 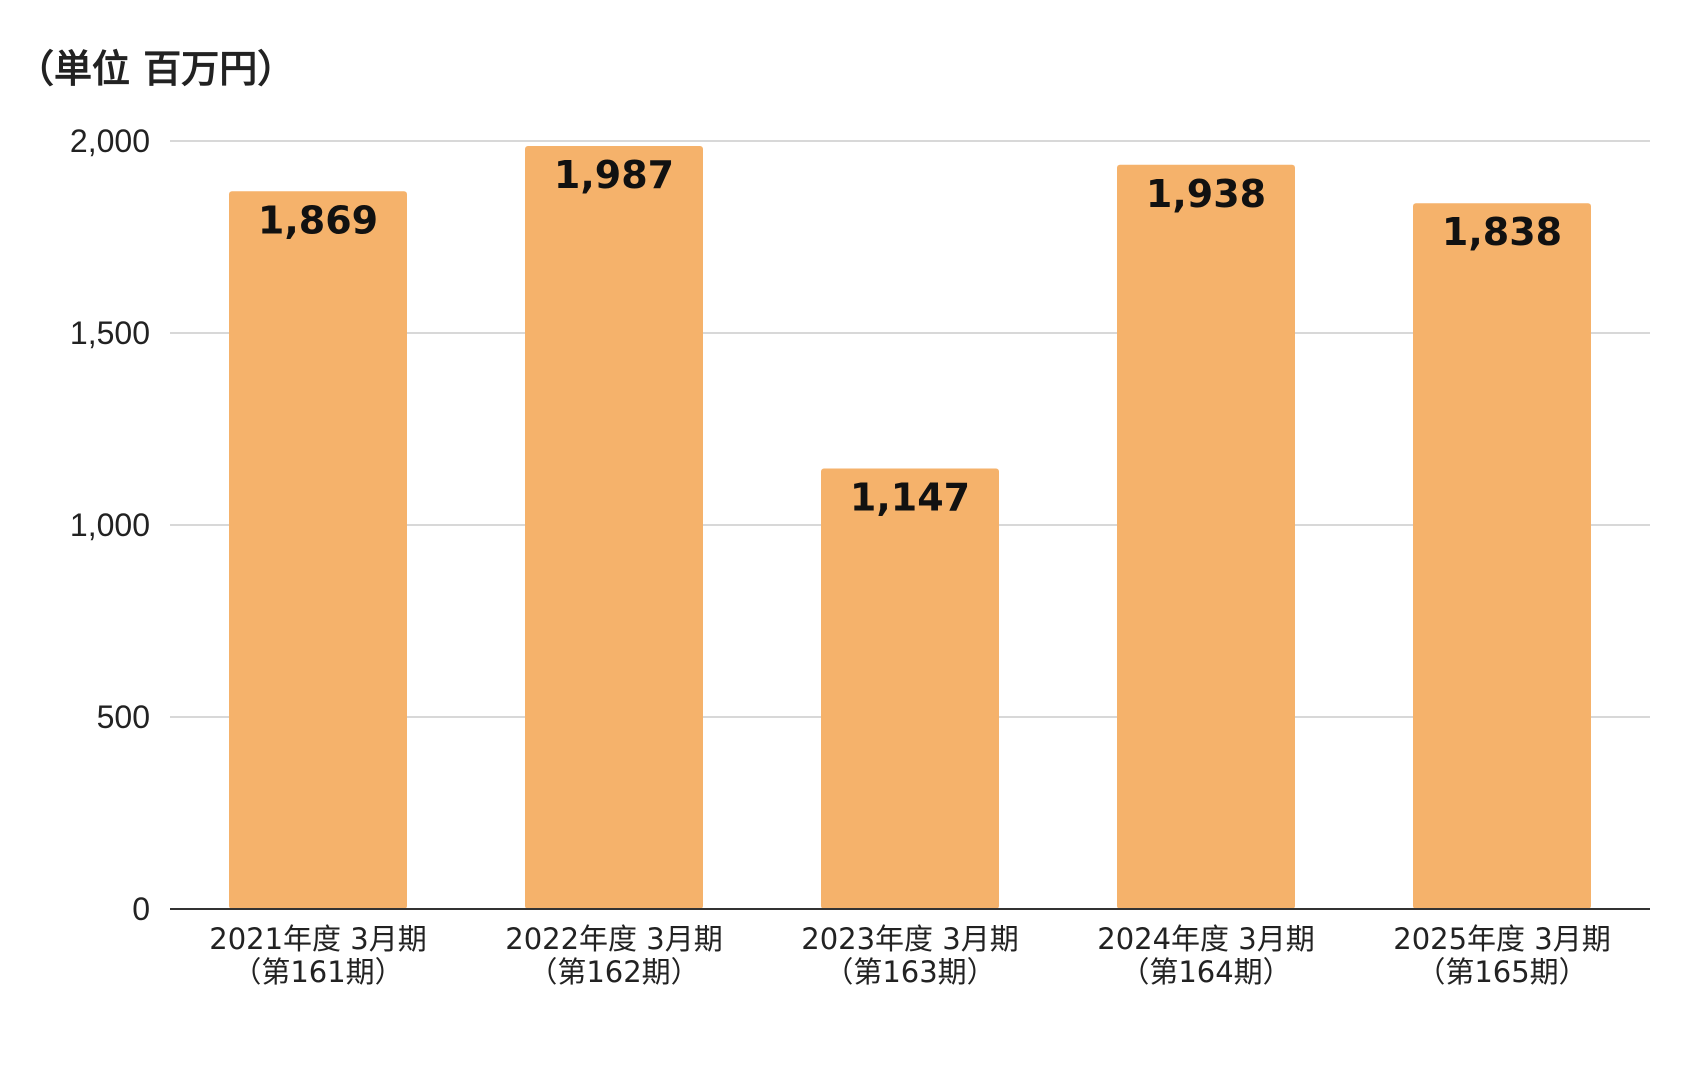 What do you see at coordinates (317, 972) in the screenshot?
I see `x-tick-label: （第161期）` at bounding box center [317, 972].